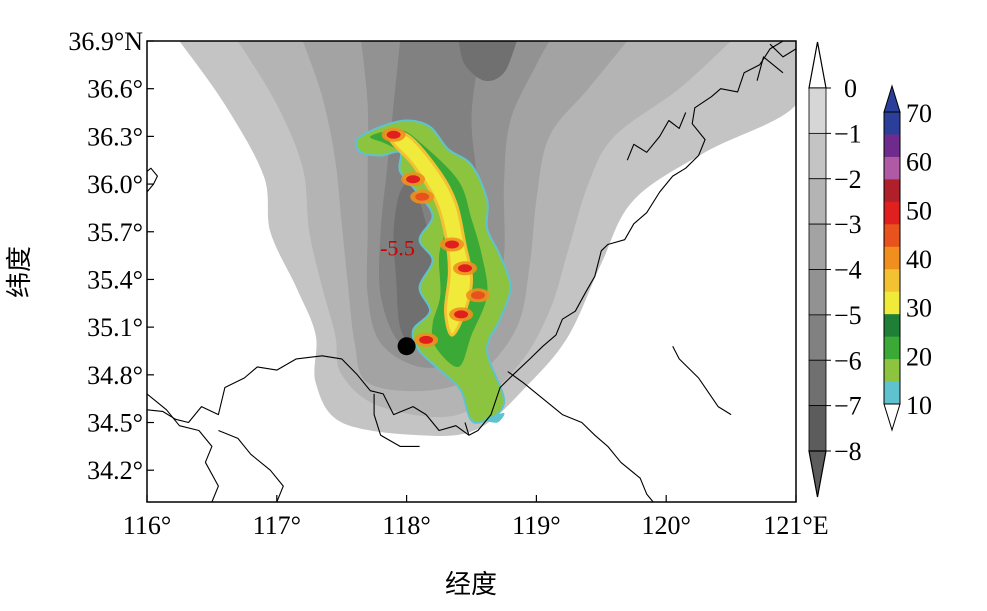  I want to click on gray-colorbar-label-7: −7, so click(848, 406).